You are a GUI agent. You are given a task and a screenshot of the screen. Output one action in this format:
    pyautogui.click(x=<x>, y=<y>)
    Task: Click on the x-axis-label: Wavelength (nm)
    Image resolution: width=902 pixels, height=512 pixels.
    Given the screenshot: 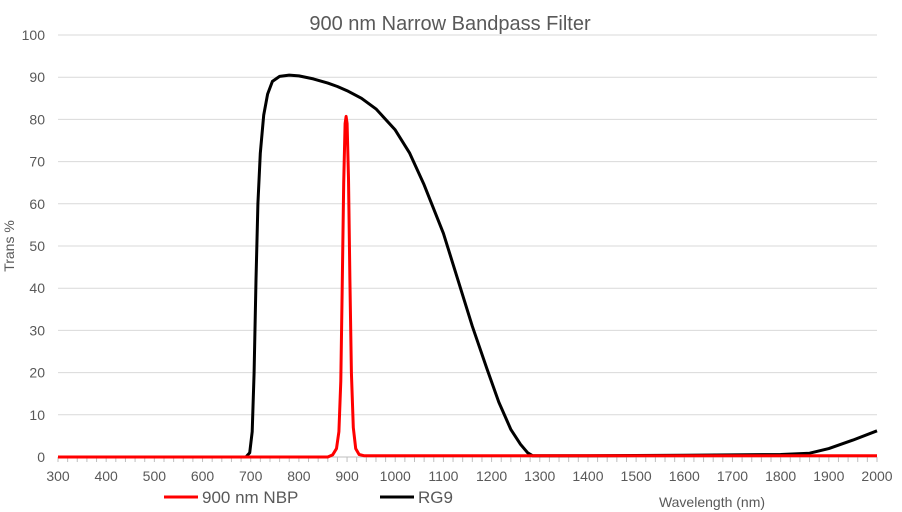 What is the action you would take?
    pyautogui.click(x=712, y=502)
    